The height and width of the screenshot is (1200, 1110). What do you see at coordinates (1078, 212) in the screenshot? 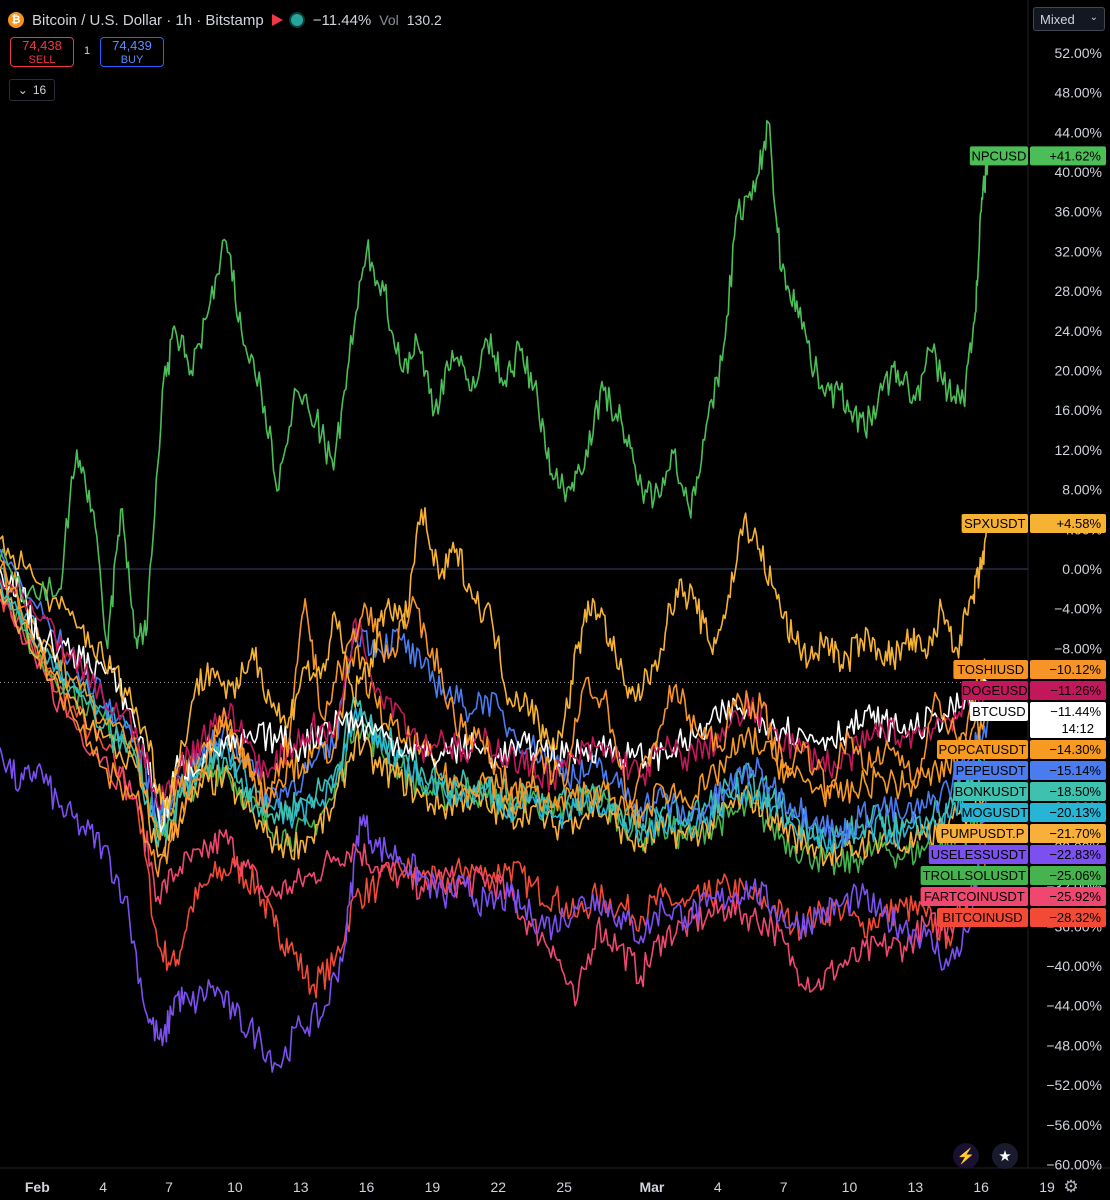
I see `y-tick-label: 36.00%` at bounding box center [1078, 212].